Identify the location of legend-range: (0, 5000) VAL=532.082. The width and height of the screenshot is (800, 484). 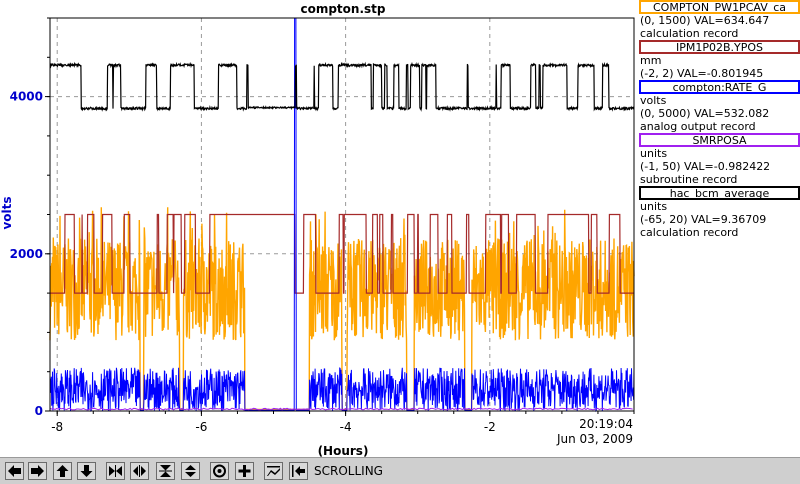
(705, 113).